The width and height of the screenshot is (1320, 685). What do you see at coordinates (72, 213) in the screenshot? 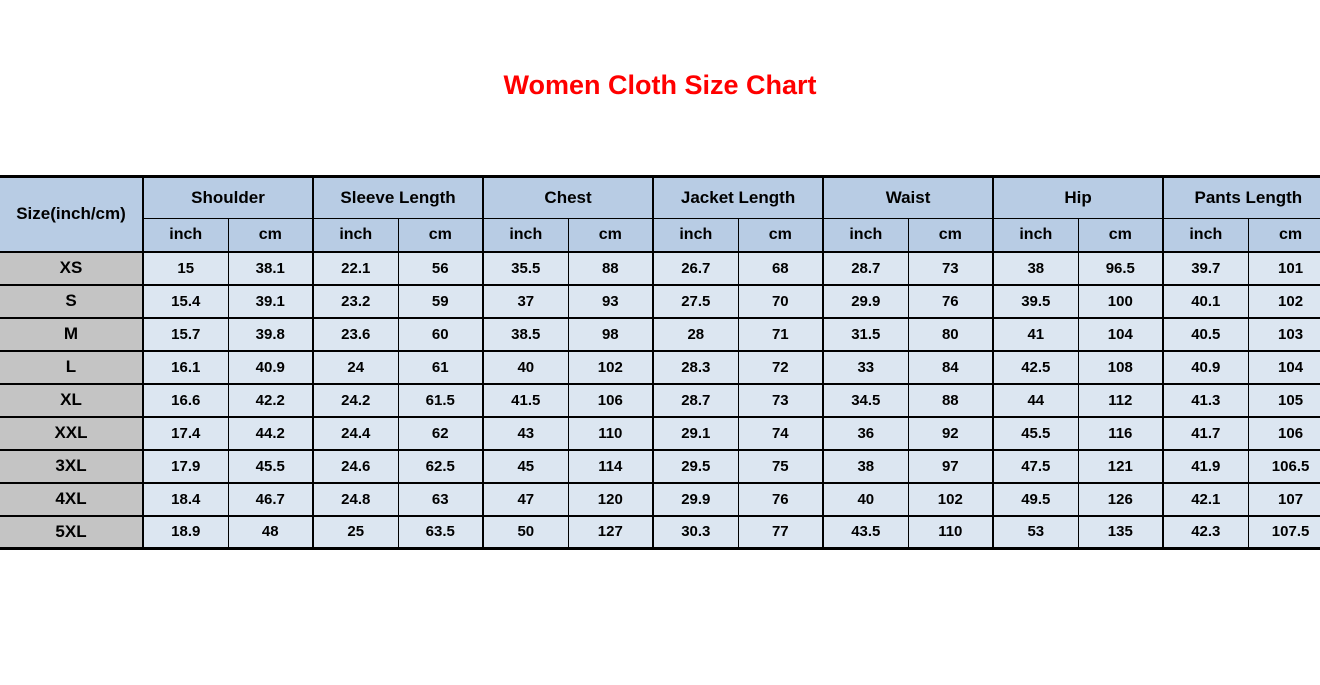
I see `corner-header-size: Size(inch/cm)` at bounding box center [72, 213].